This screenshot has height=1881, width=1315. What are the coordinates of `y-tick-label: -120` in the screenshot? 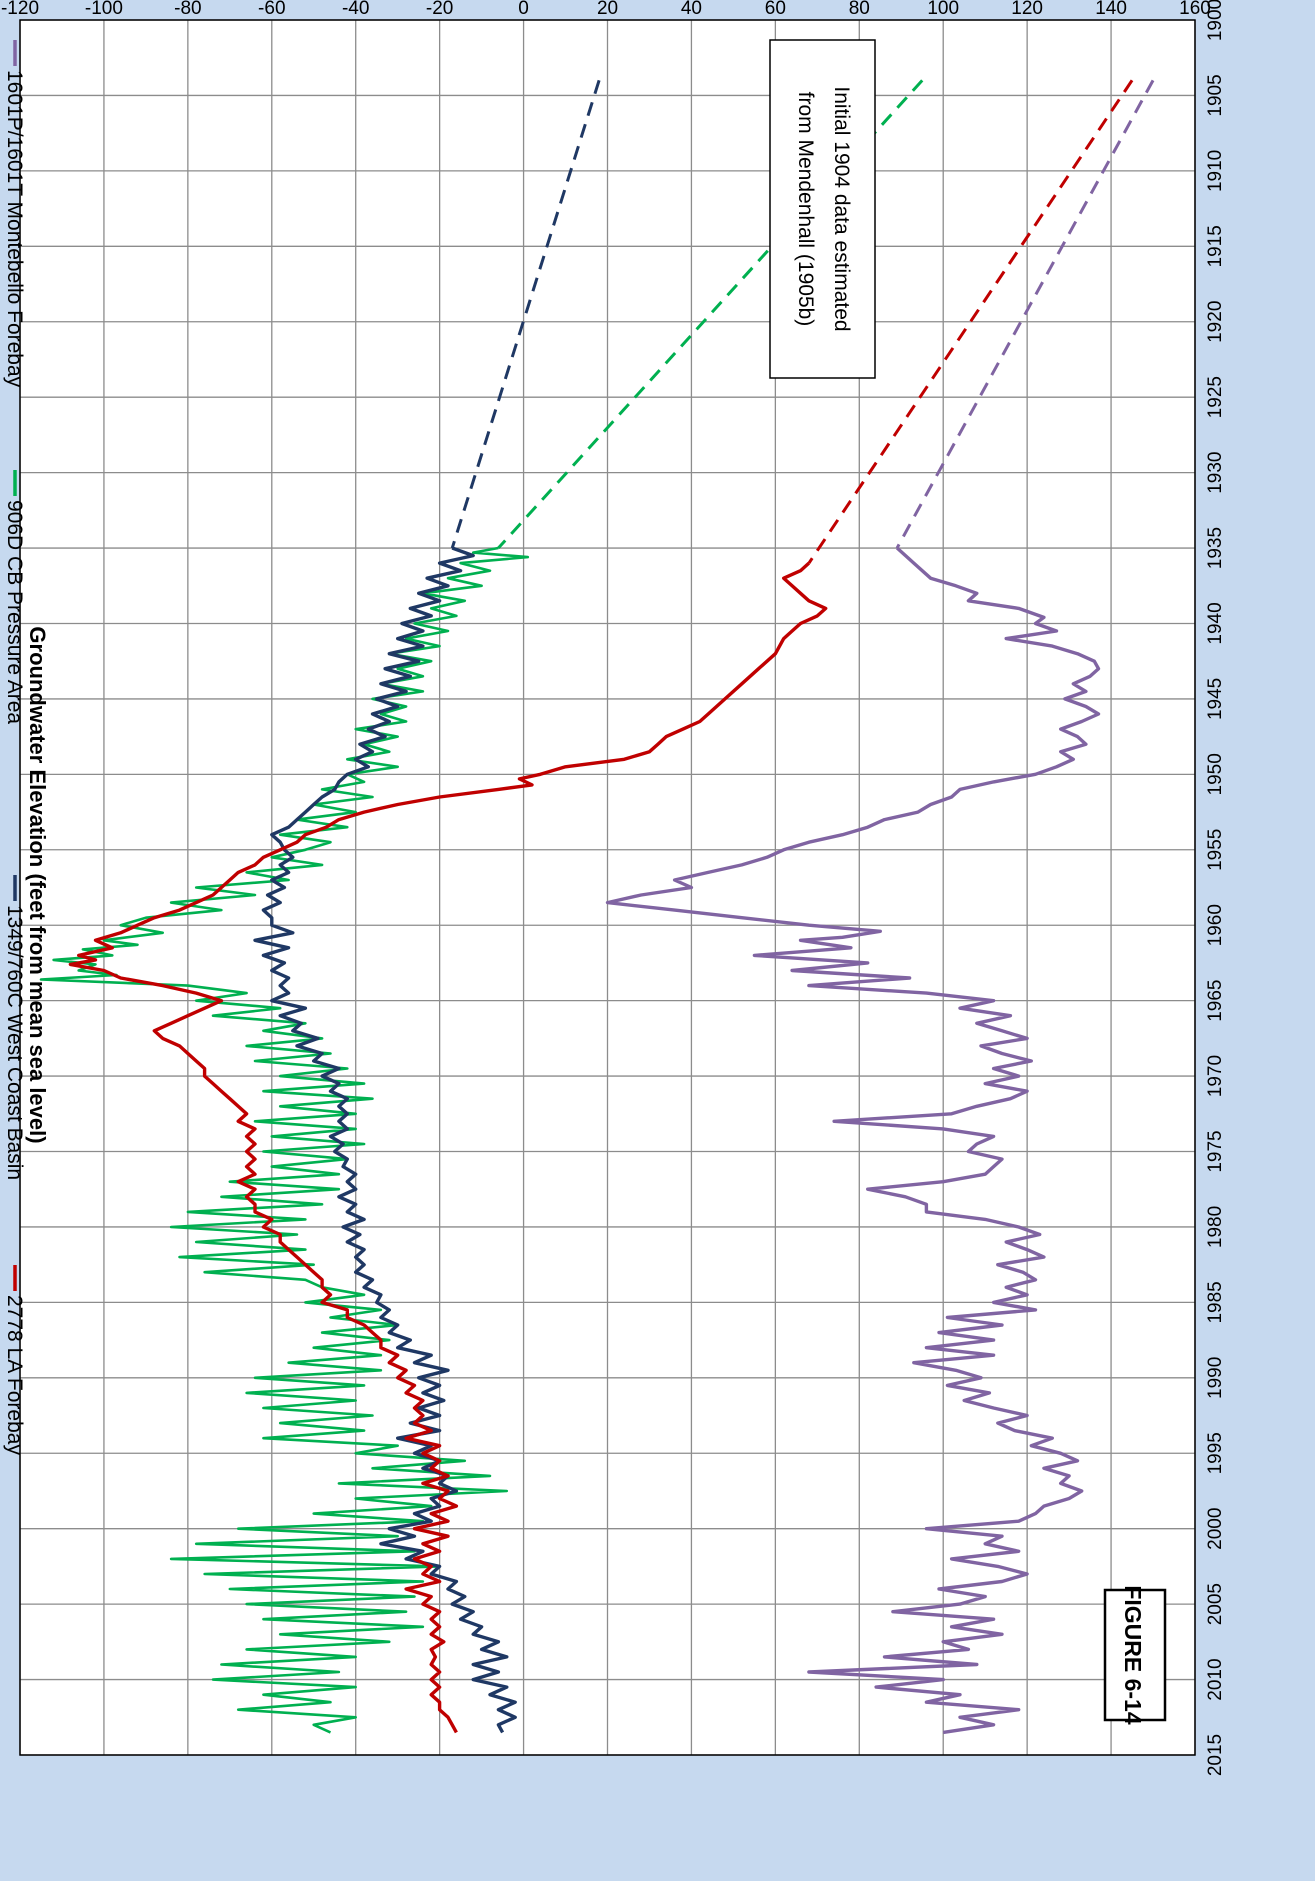 It's located at (20, 9).